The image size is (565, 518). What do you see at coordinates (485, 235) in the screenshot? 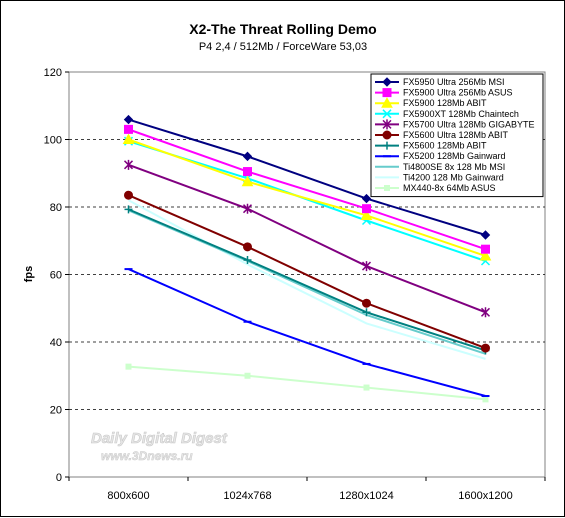
I see `data-point-fx5950-ultra-256mb-msi-1600x1200` at bounding box center [485, 235].